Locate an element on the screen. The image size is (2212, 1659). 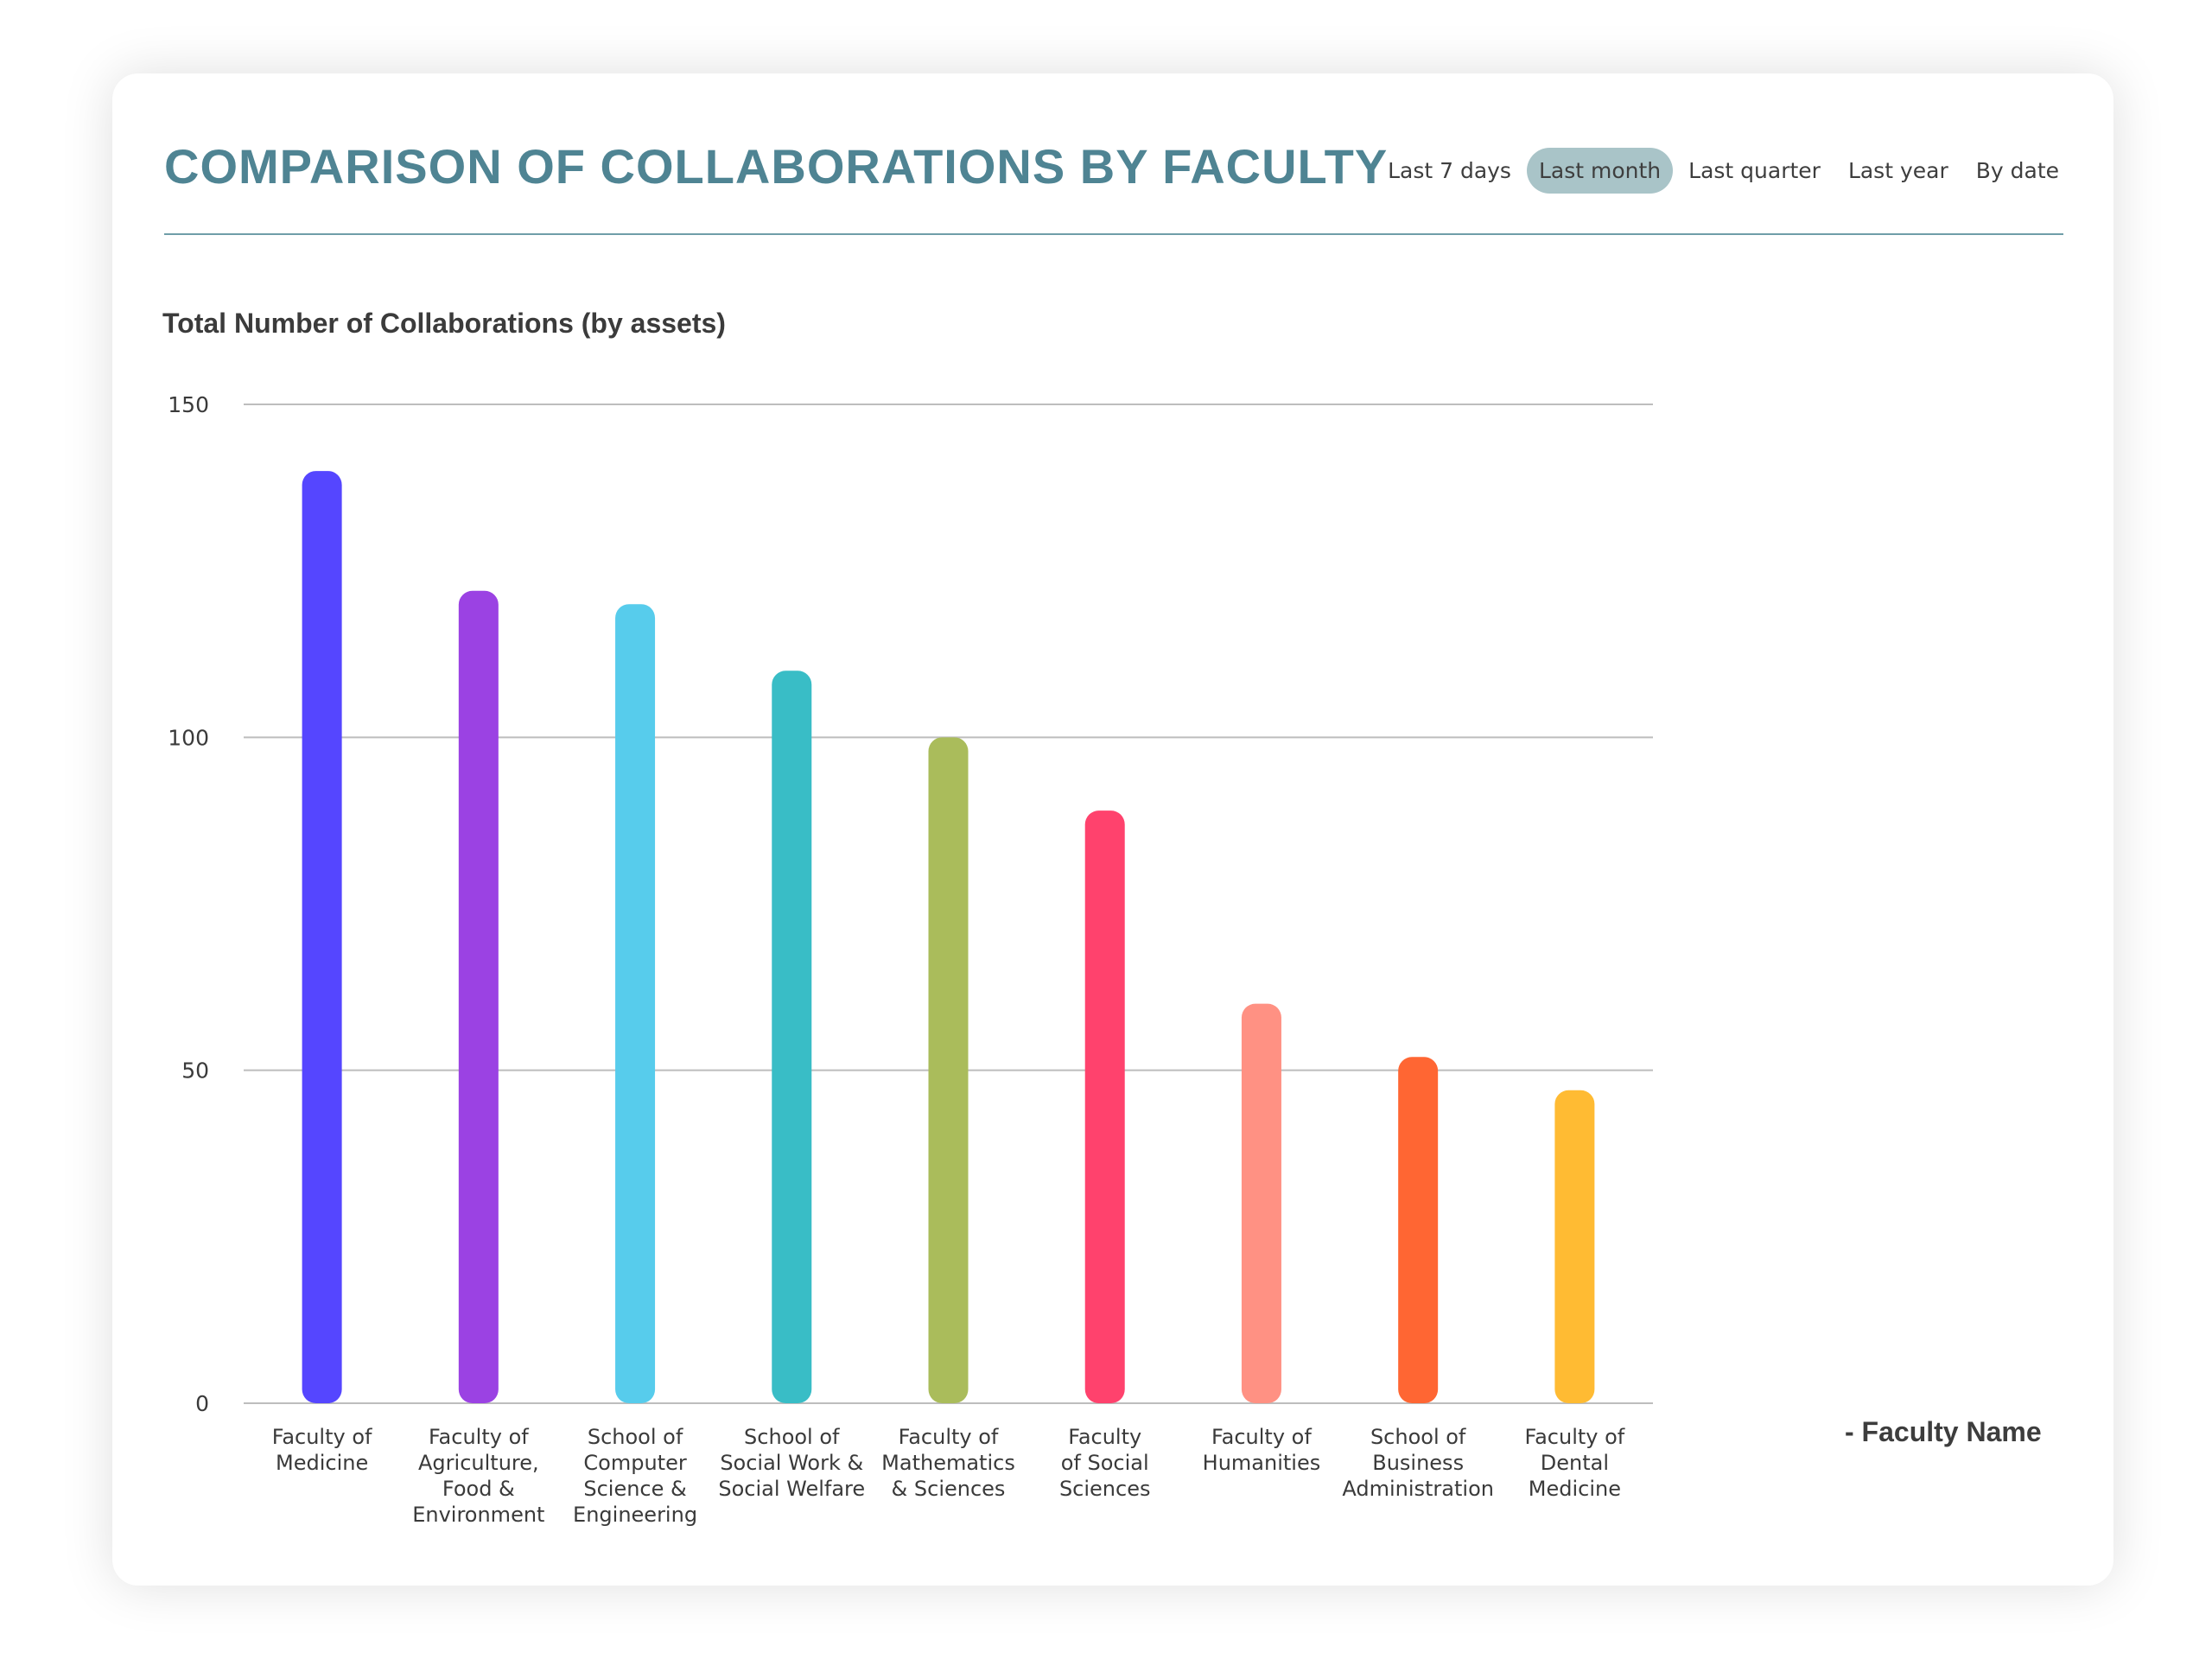
y-tick-label: 50 is located at coordinates (195, 1071).